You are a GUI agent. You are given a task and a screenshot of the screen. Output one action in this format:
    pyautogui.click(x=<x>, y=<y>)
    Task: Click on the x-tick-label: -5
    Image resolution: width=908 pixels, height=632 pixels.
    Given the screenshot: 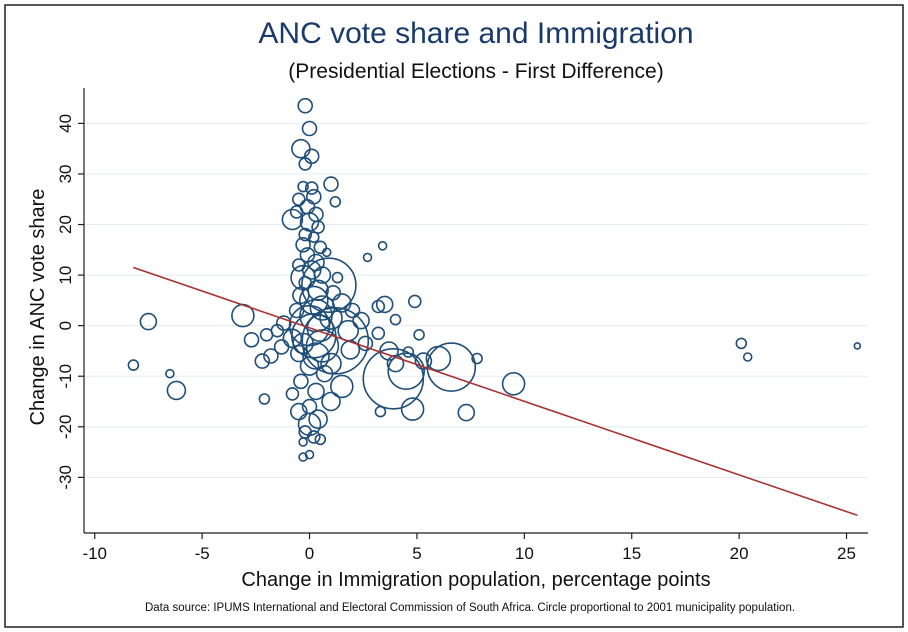 What is the action you would take?
    pyautogui.click(x=202, y=553)
    